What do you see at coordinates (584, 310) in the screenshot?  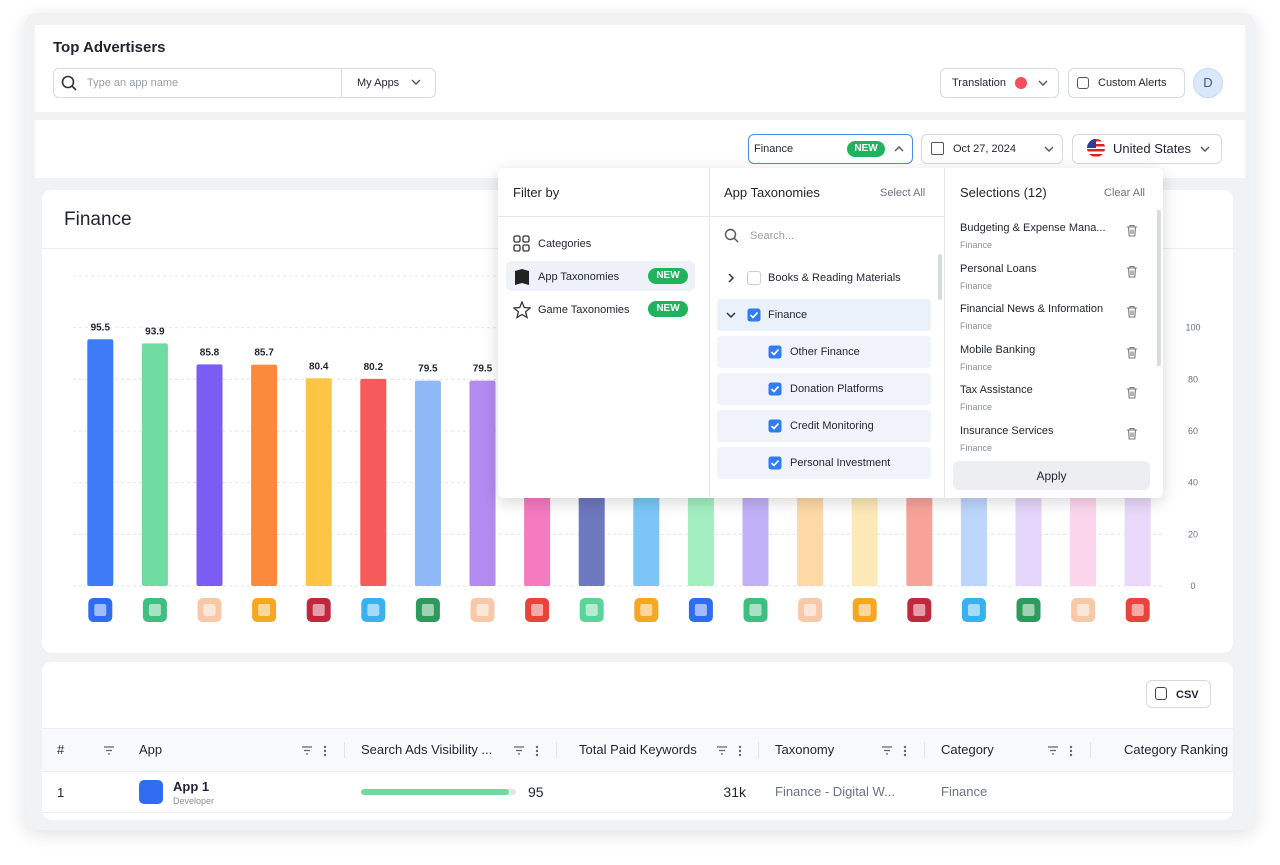 I see `filter-option: Game Taxonomies` at bounding box center [584, 310].